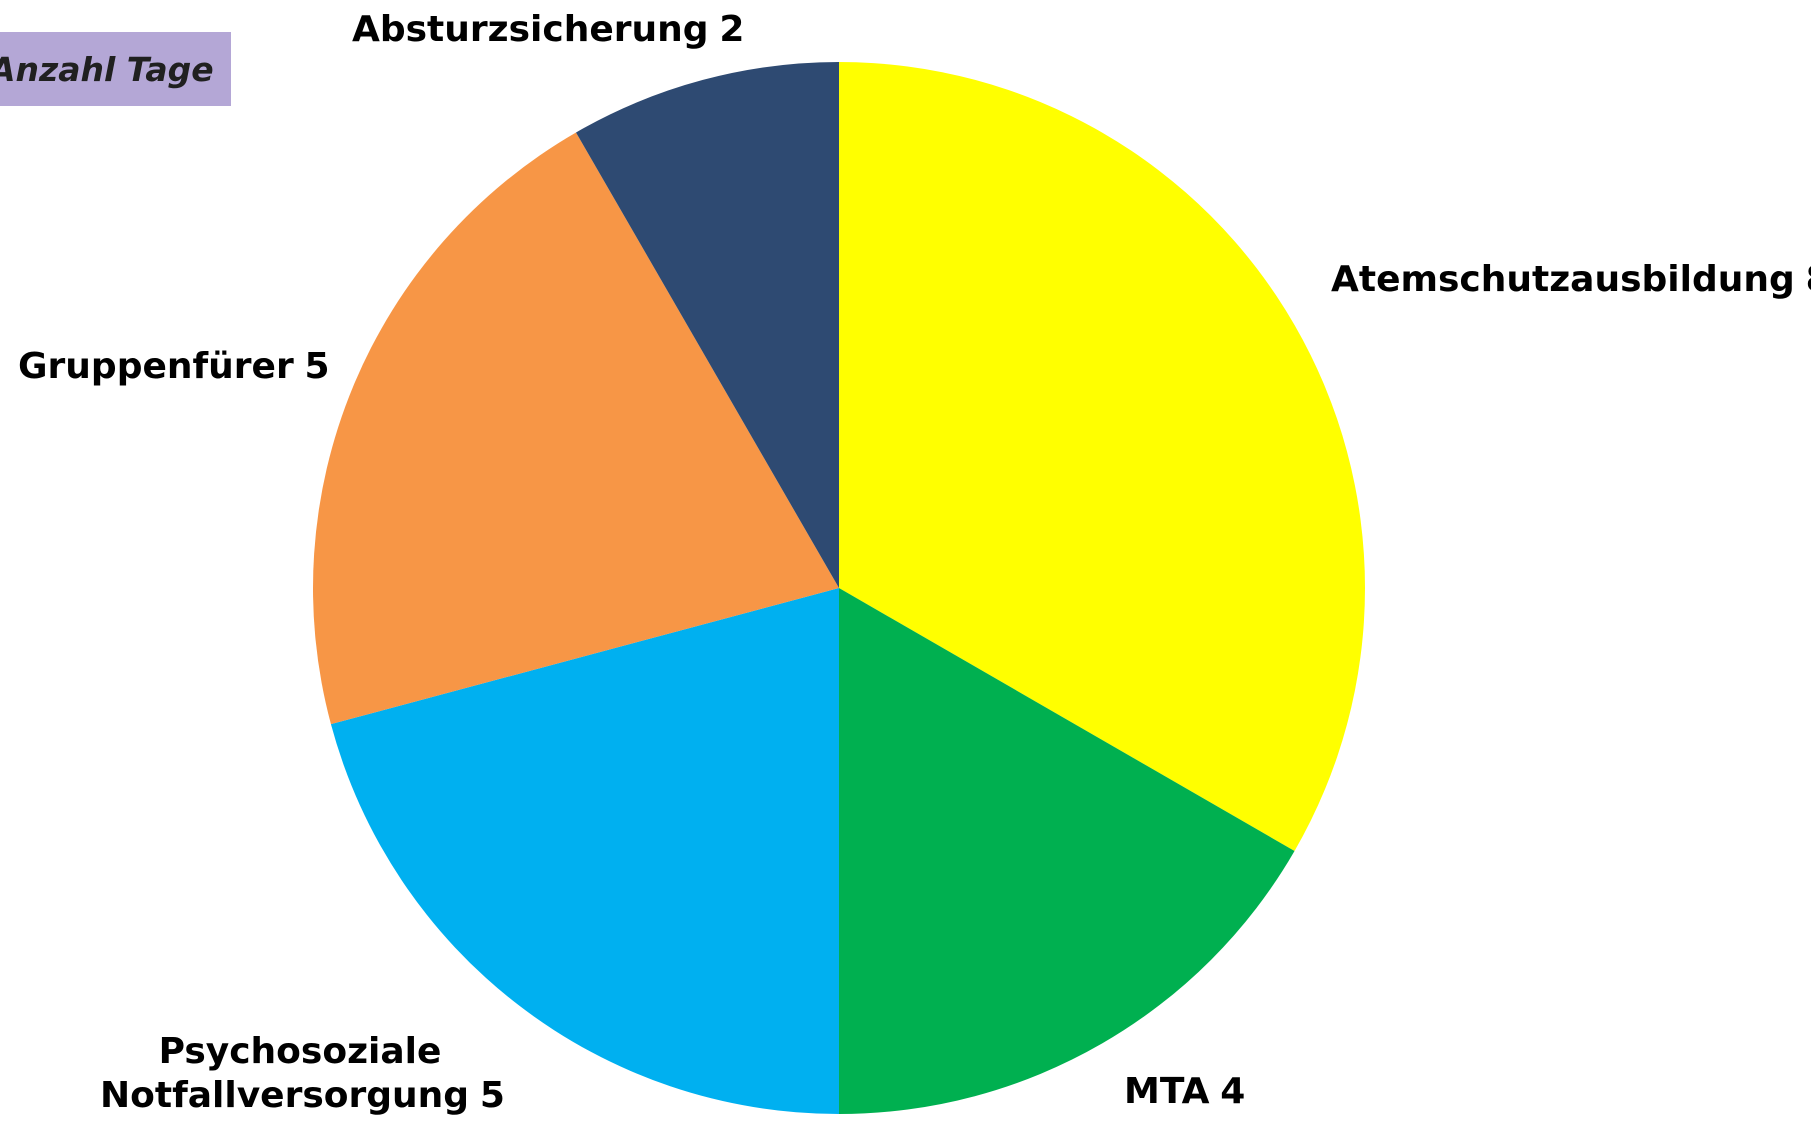 Image resolution: width=1811 pixels, height=1124 pixels. Describe the element at coordinates (1563, 279) in the screenshot. I see `label-category: Atemschutzausbildung` at that location.